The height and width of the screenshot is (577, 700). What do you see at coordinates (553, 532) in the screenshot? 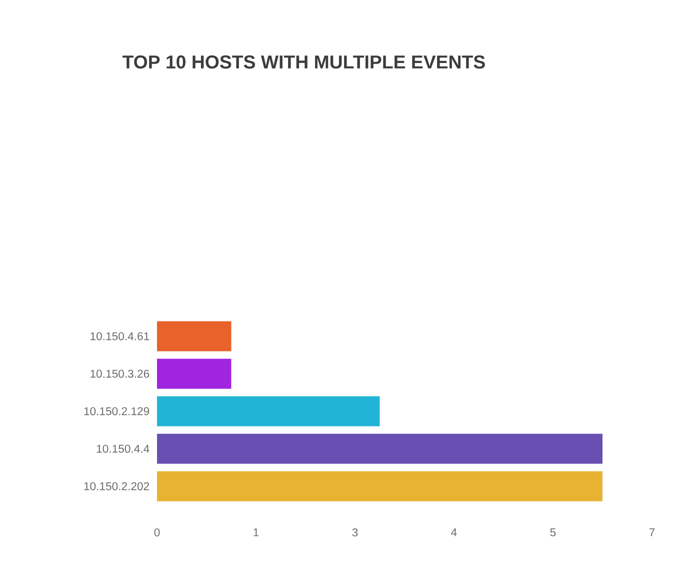
I see `x-tick-label: 5` at bounding box center [553, 532].